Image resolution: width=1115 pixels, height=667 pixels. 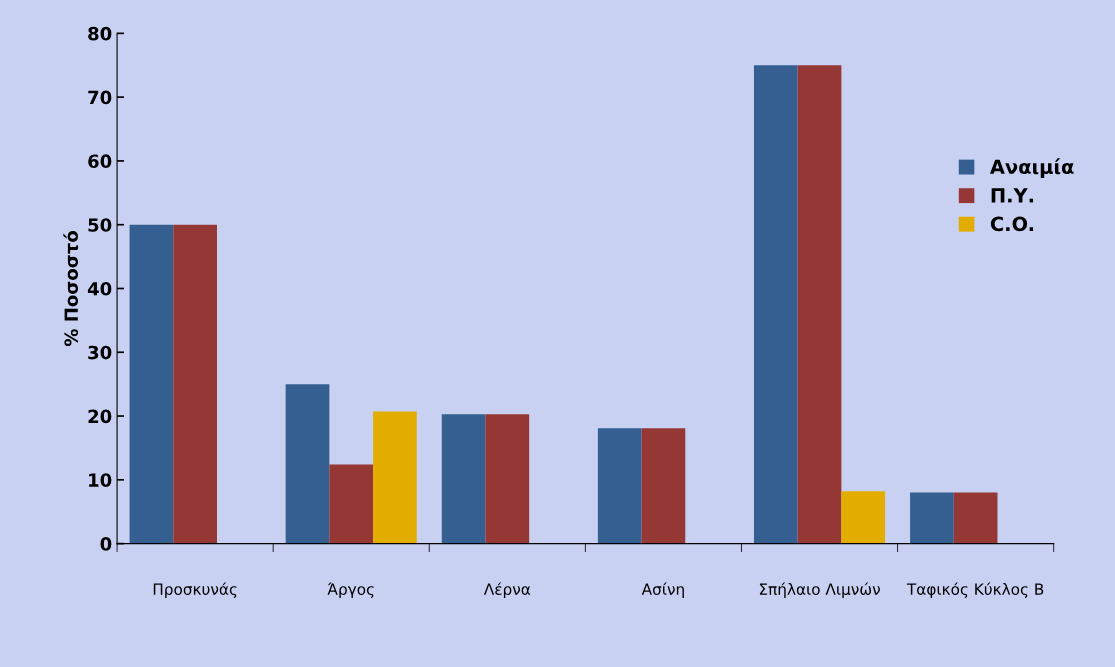 What do you see at coordinates (100, 33) in the screenshot?
I see `y-tick-label: 80` at bounding box center [100, 33].